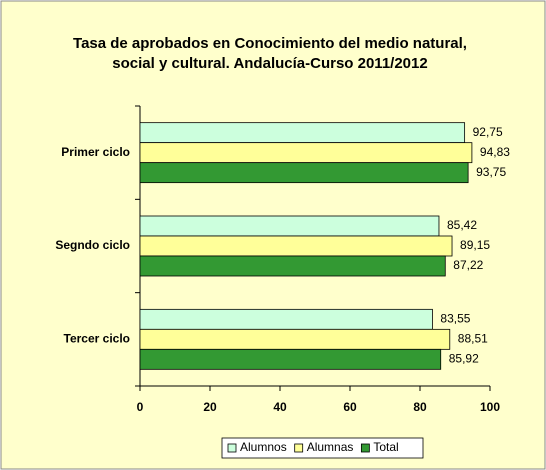  What do you see at coordinates (491, 172) in the screenshot?
I see `value-label: 93,75` at bounding box center [491, 172].